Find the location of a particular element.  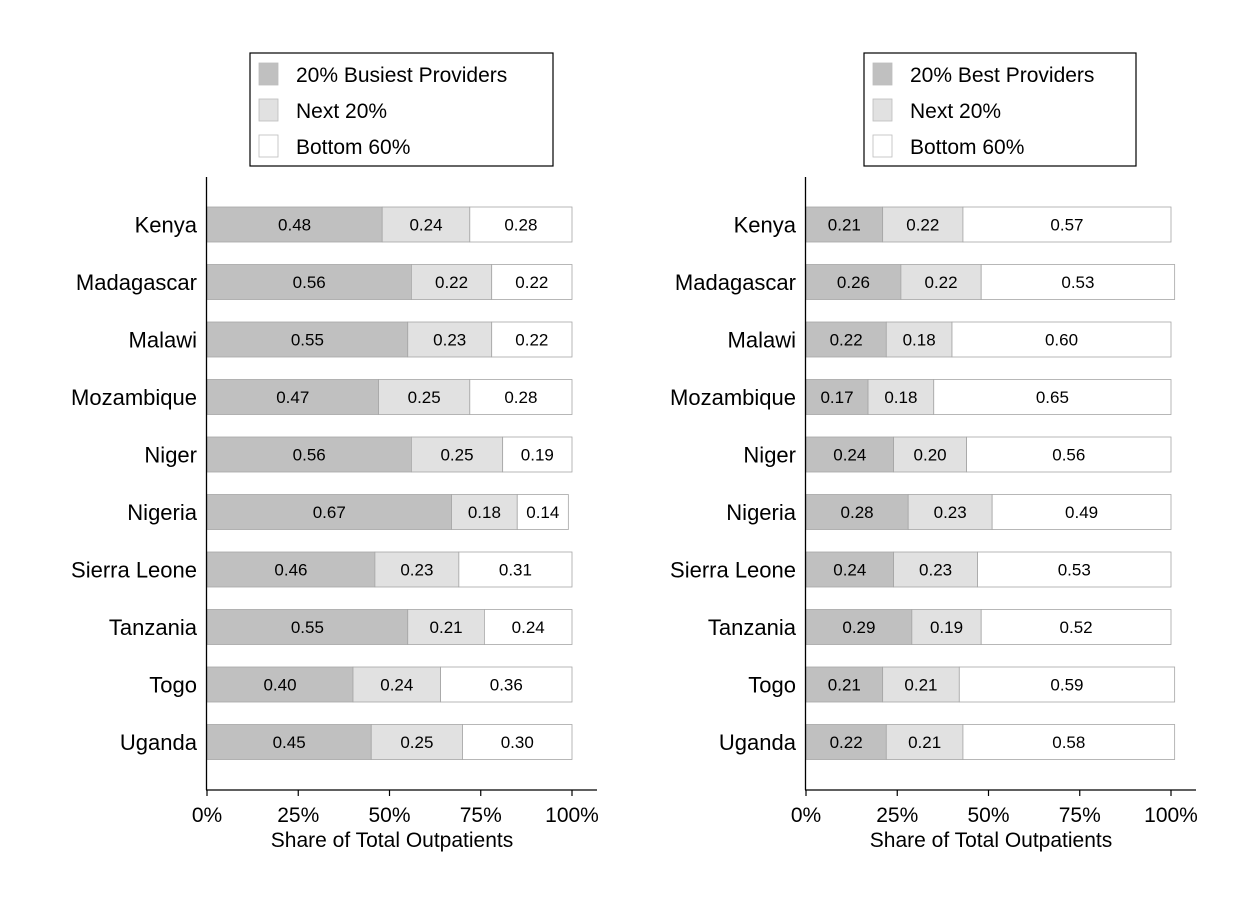

left-value-label-tanzania-bottom-60: 0.24 is located at coordinates (528, 627).